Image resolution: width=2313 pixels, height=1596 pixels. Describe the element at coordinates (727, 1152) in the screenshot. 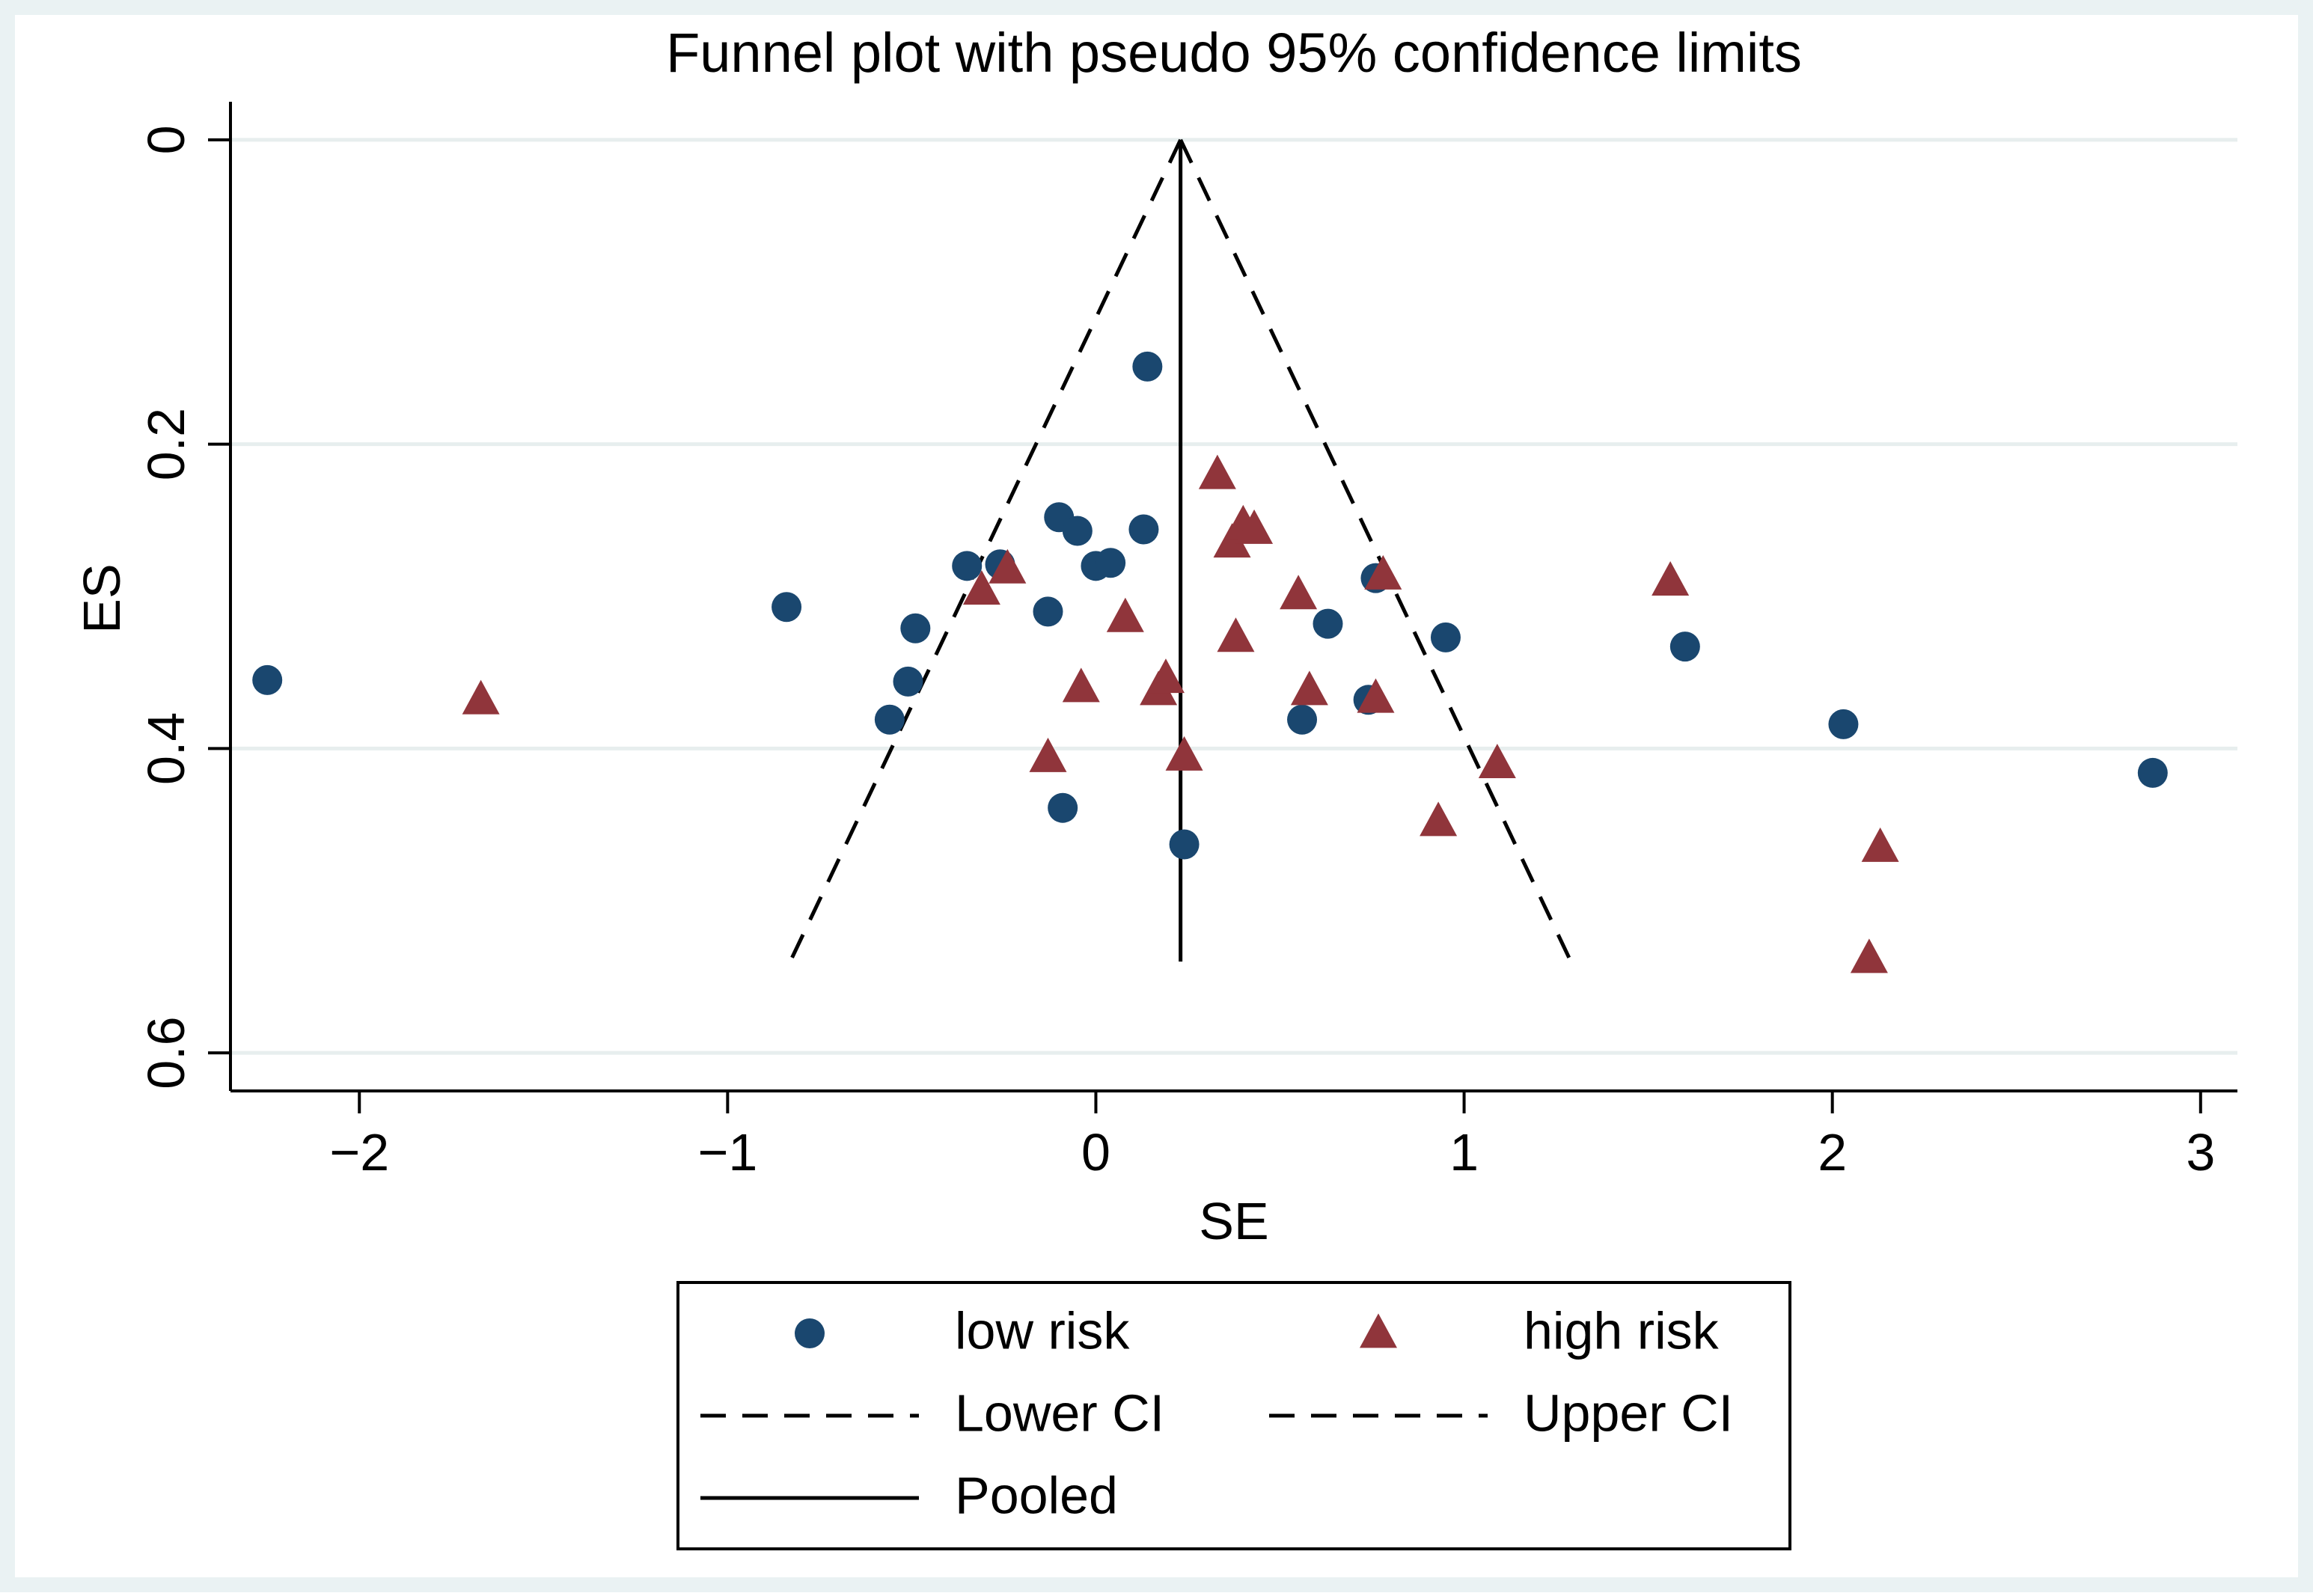

I see `x-tick-label: −1` at that location.